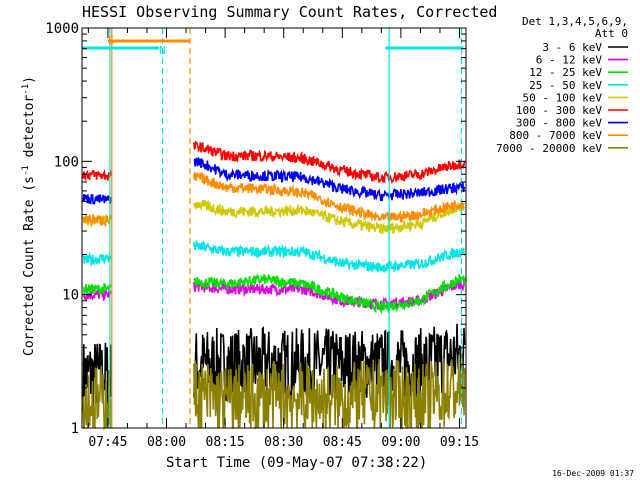 The width and height of the screenshot is (640, 480). Describe the element at coordinates (549, 148) in the screenshot. I see `legend-entry-label: 7000 - 20000 keV` at that location.